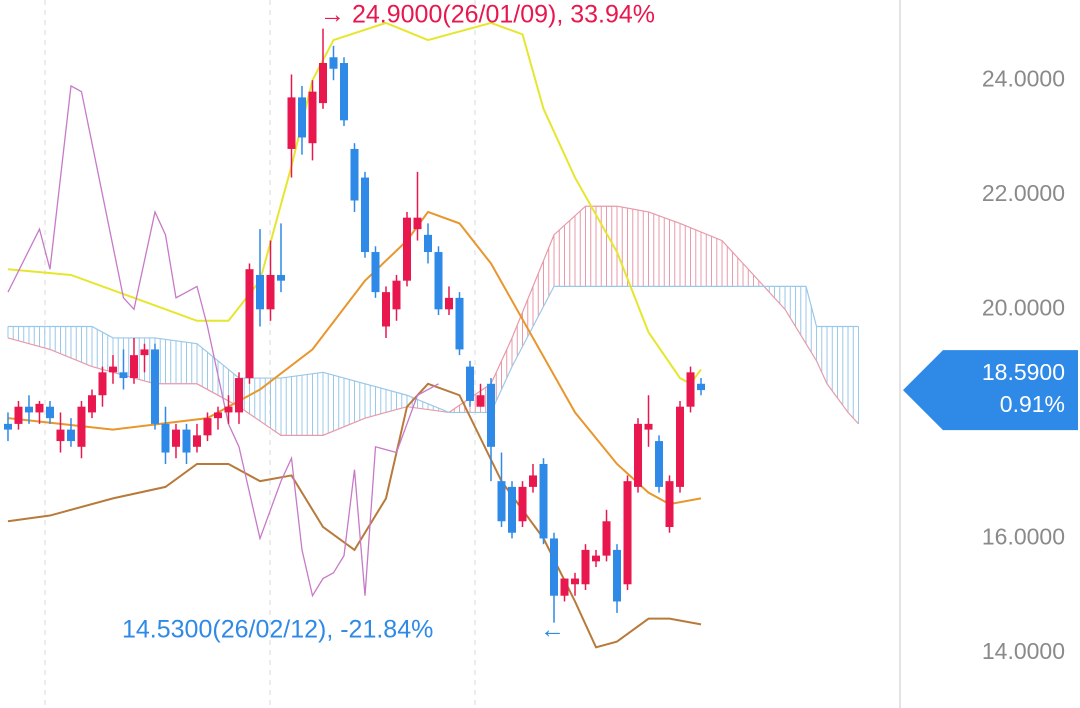  What do you see at coordinates (503, 15) in the screenshot?
I see `high-annotation: 24.9000(26/01/09), 33.94%` at bounding box center [503, 15].